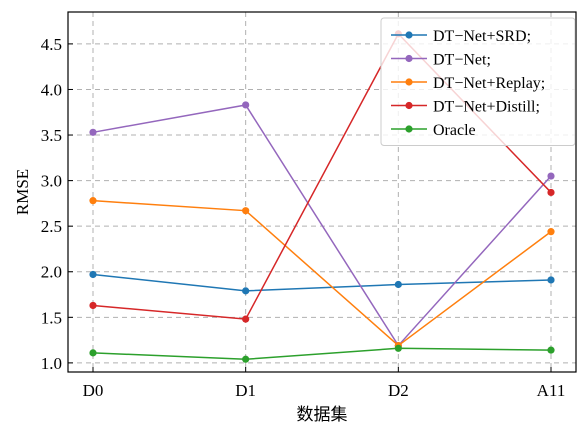 The height and width of the screenshot is (430, 586). I want to click on legend-label: DT−Net;, so click(462, 60).